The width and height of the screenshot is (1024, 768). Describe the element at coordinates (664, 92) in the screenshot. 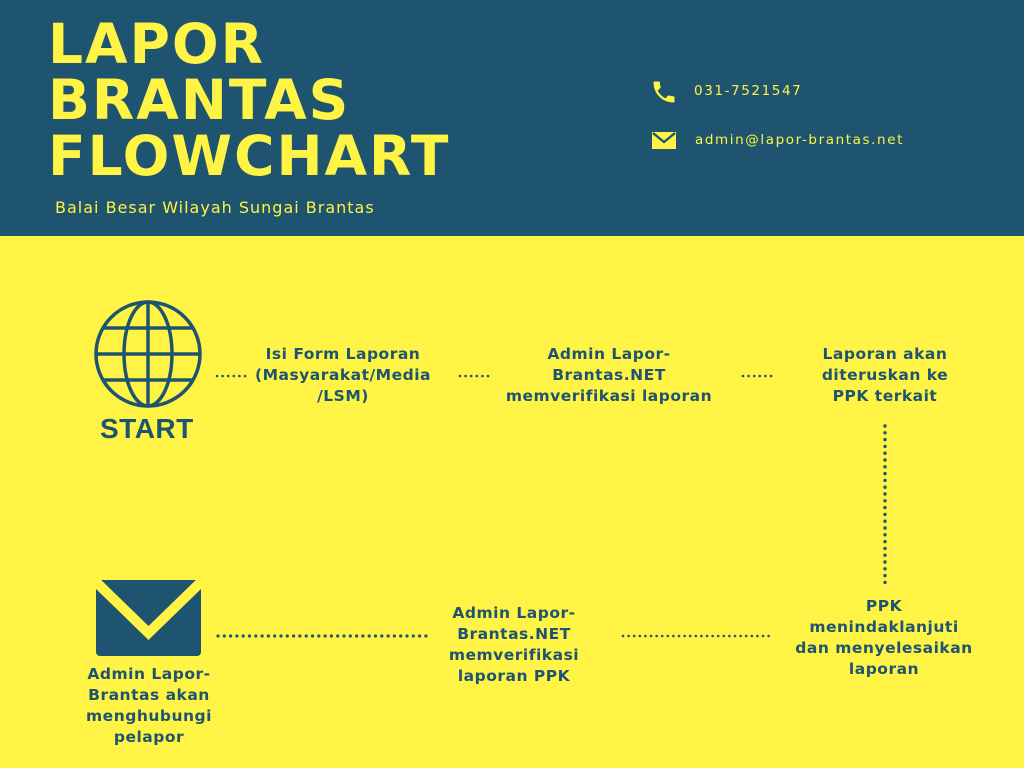

I see `phone-icon` at that location.